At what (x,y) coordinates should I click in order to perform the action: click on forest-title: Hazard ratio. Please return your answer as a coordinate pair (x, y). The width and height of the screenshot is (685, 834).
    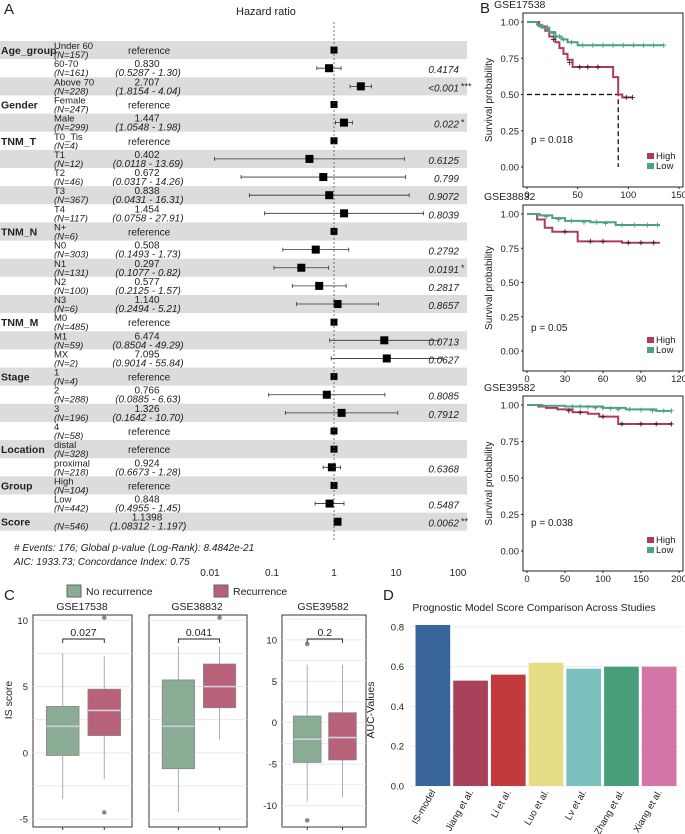
    Looking at the image, I should click on (266, 12).